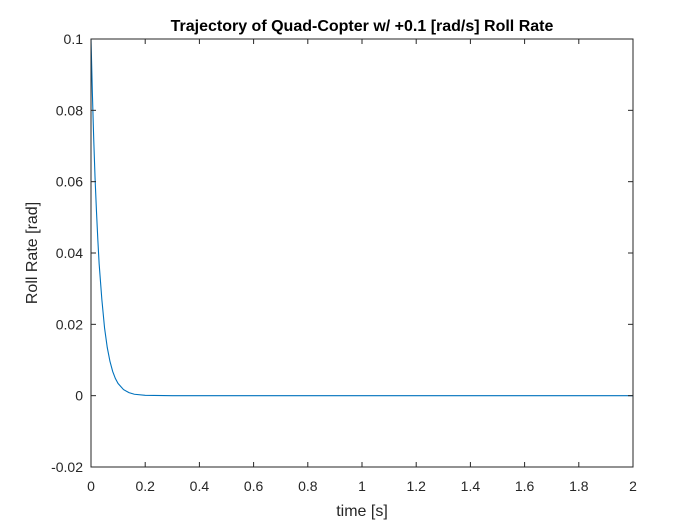  I want to click on x-tick-label: 1.8, so click(579, 486).